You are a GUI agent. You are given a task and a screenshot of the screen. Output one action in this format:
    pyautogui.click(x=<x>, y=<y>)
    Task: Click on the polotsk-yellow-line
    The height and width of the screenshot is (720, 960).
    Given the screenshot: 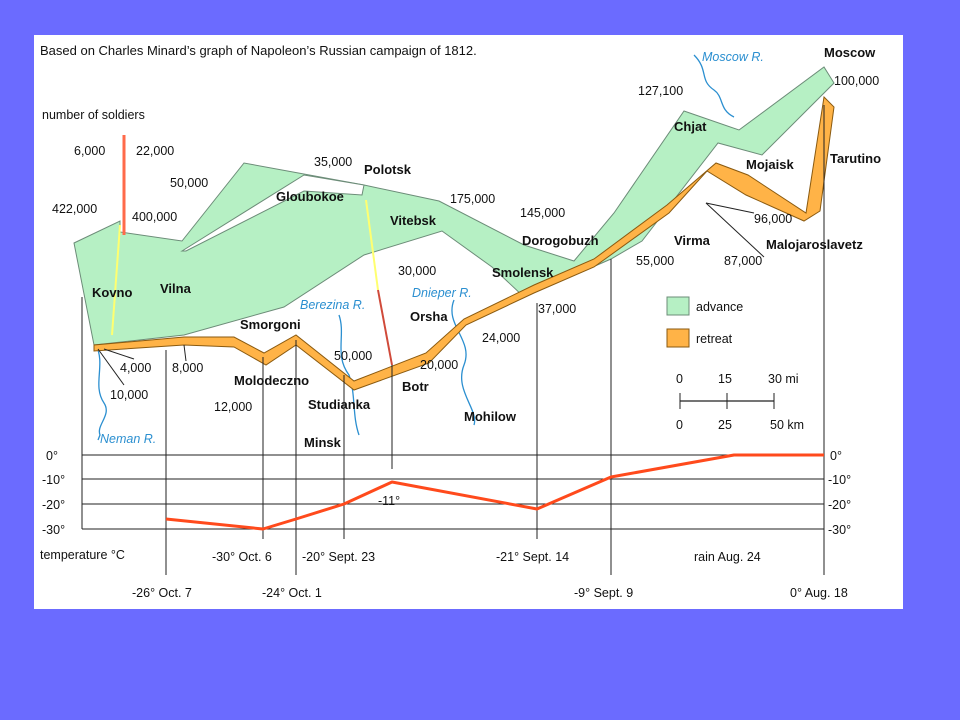 What is the action you would take?
    pyautogui.click(x=372, y=245)
    